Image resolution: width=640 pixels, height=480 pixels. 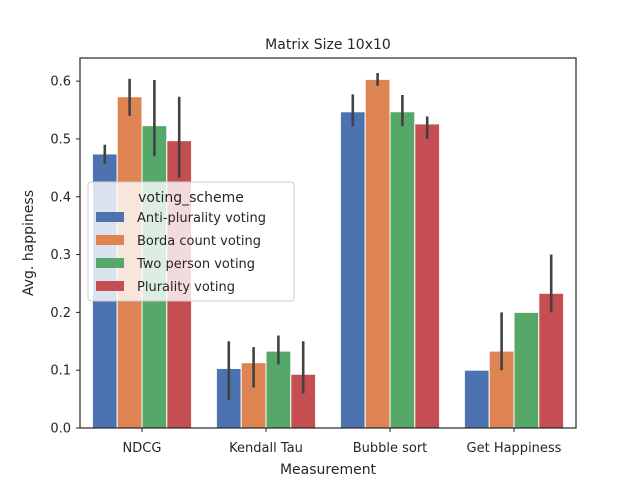 What do you see at coordinates (60, 371) in the screenshot?
I see `y-tick-label: 0.1` at bounding box center [60, 371].